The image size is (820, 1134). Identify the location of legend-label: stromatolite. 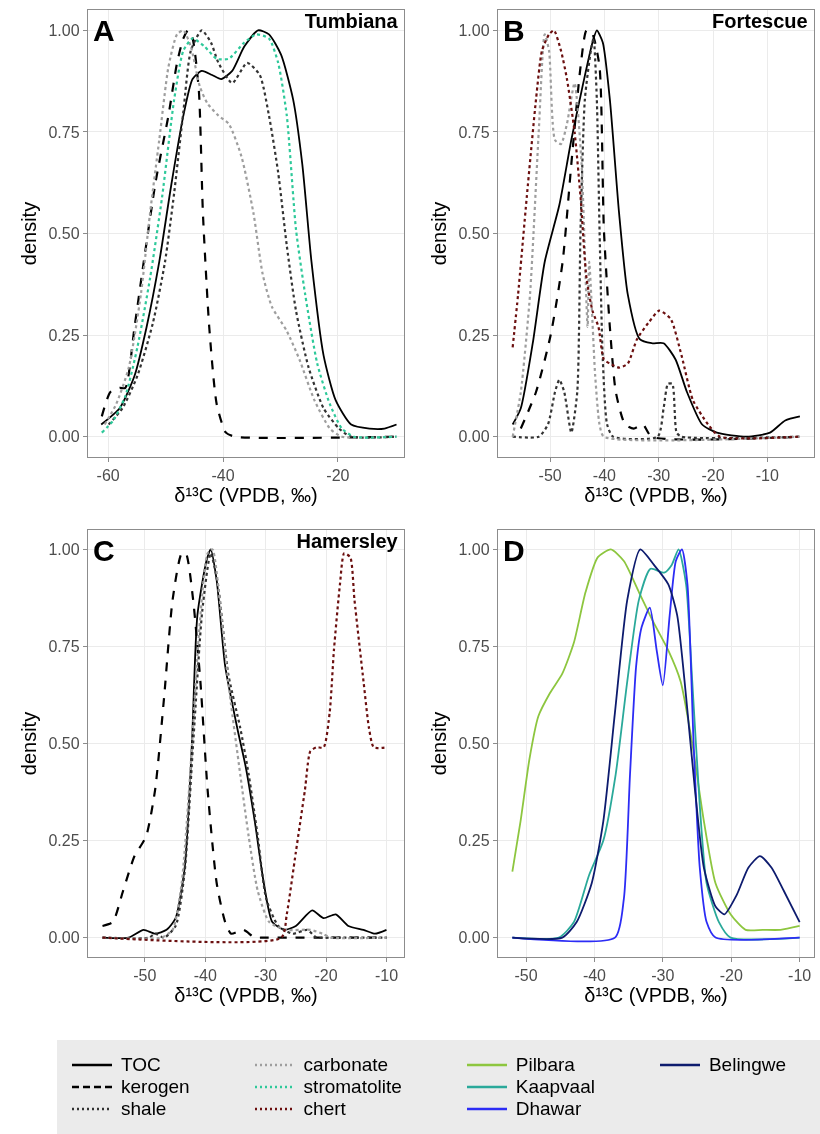
(352, 1087).